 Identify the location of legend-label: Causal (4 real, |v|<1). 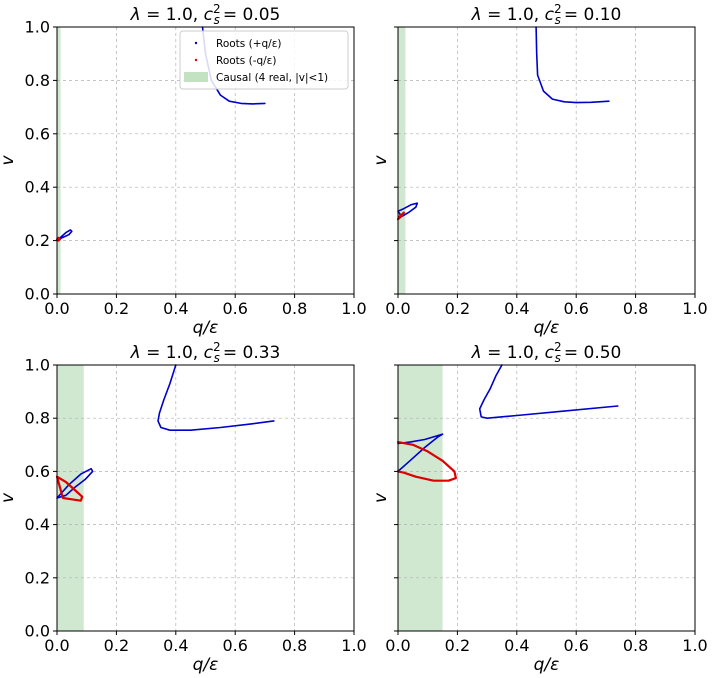
(272, 78).